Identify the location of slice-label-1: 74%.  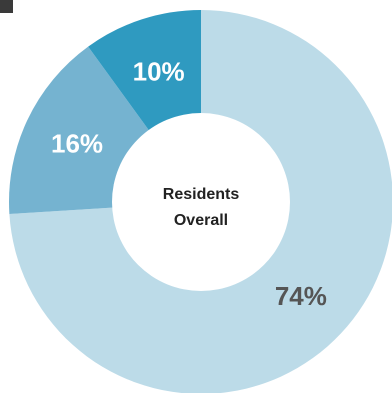
(301, 296).